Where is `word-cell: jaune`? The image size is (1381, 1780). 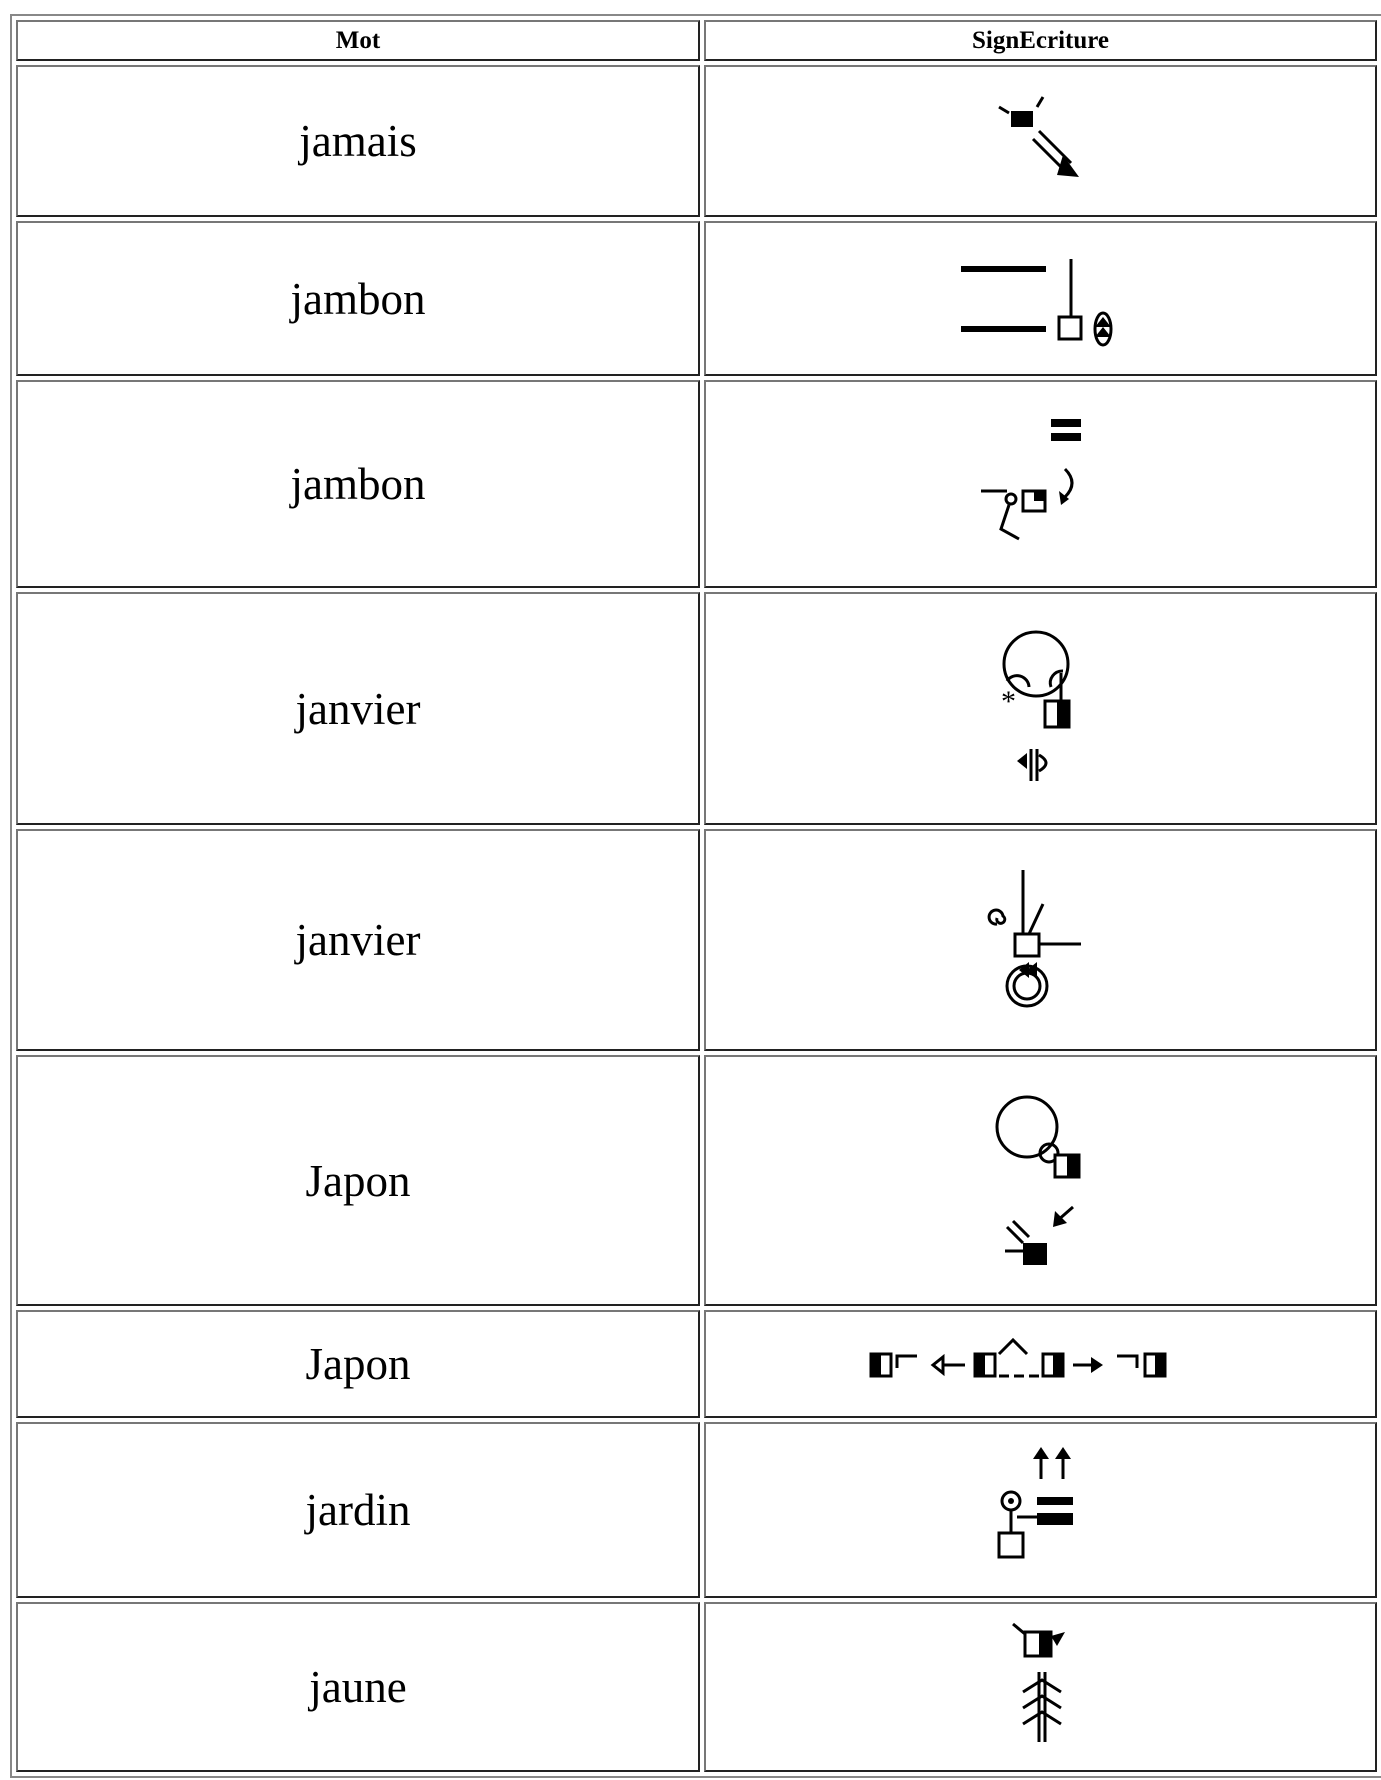
word-cell: jaune is located at coordinates (358, 1687).